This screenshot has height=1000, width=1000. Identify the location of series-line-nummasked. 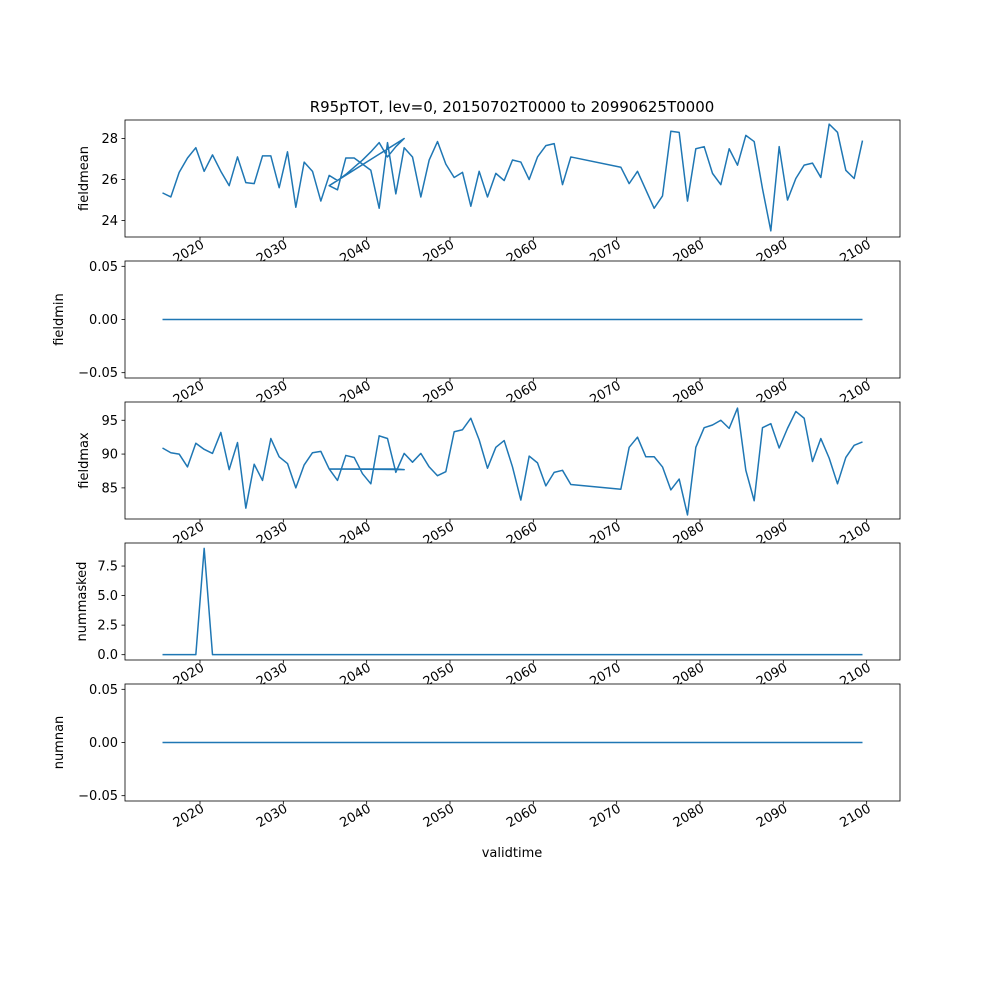
(512, 601).